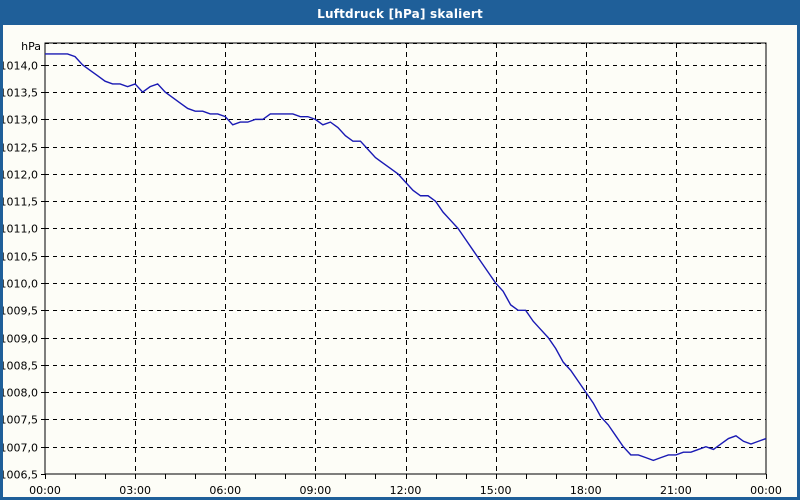  I want to click on y-tick-label: 1008,5, so click(20, 366).